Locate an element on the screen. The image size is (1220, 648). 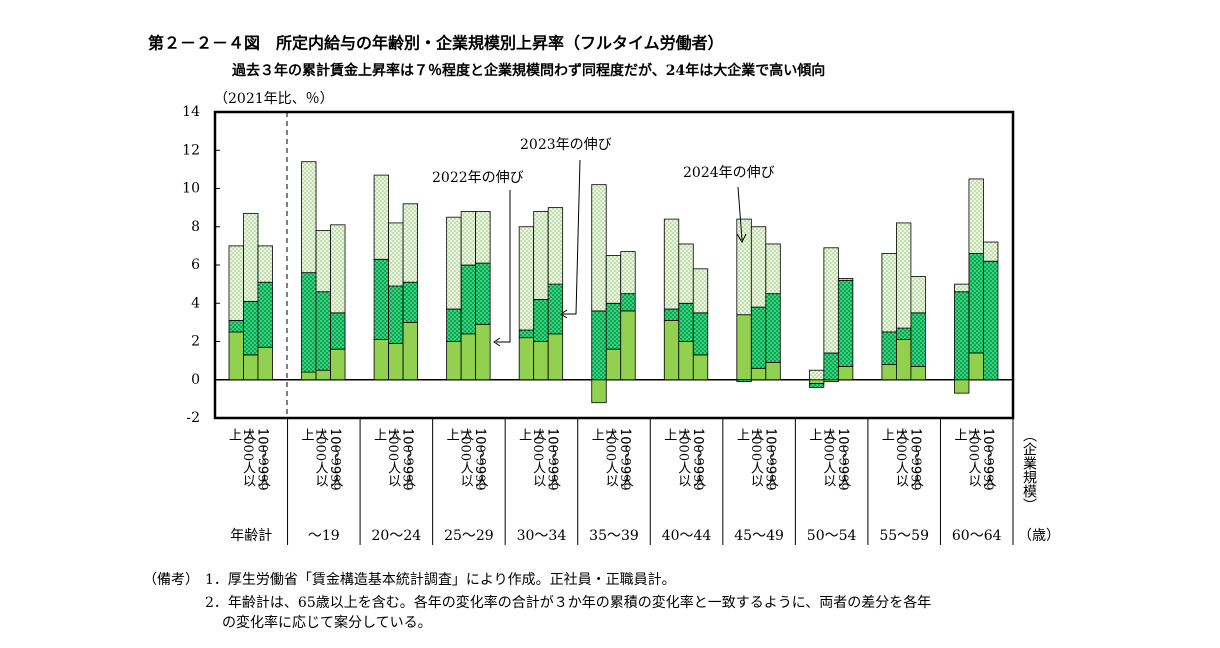
annotation: 2023年の伸び is located at coordinates (566, 145).